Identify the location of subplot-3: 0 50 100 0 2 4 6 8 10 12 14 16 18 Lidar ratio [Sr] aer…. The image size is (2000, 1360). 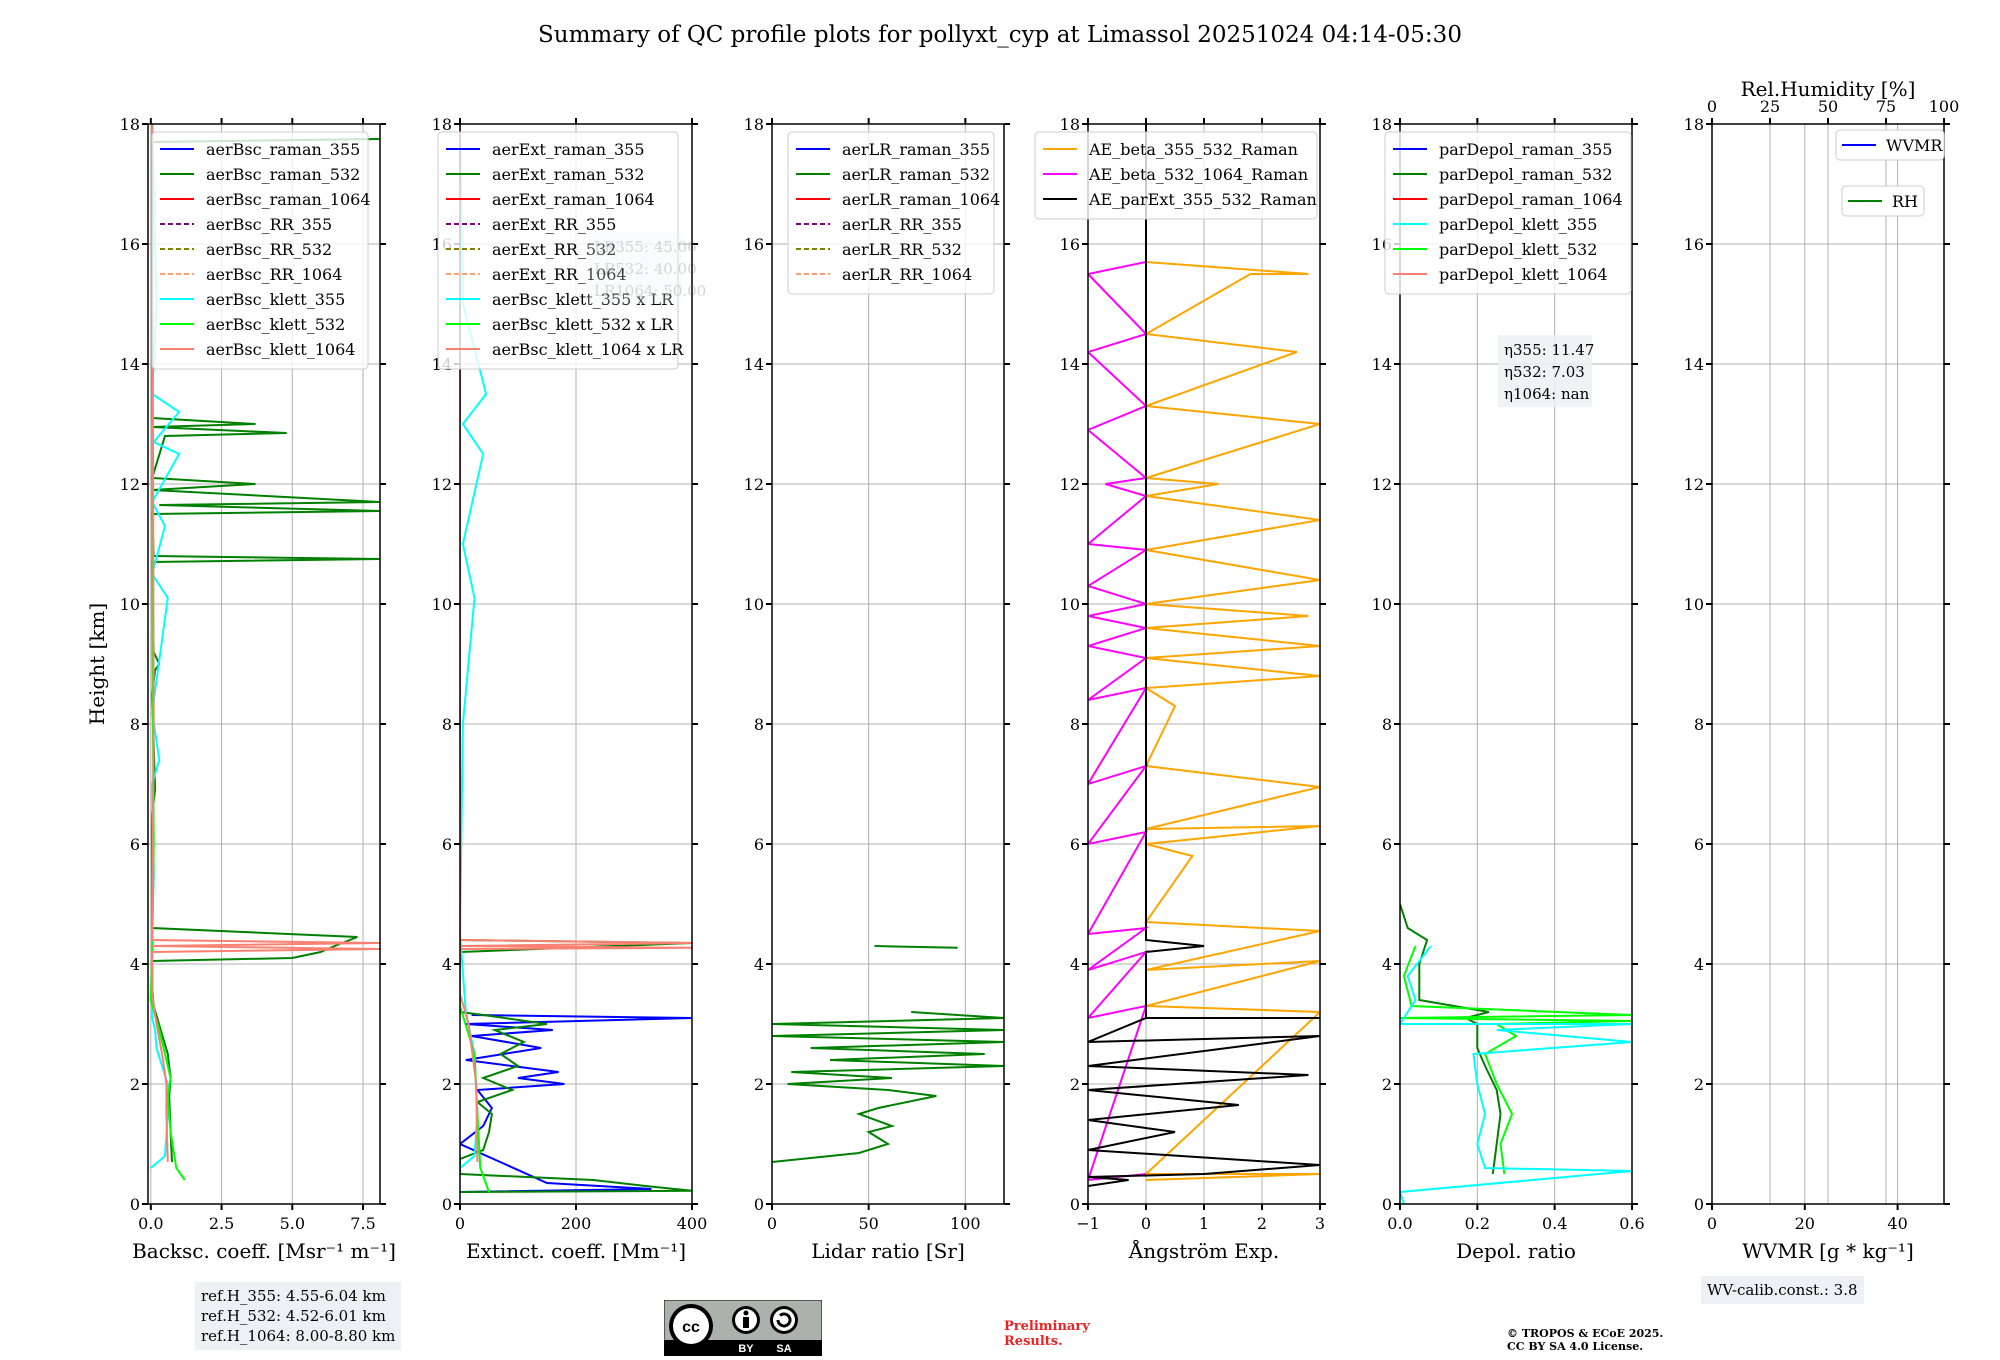
(877, 689).